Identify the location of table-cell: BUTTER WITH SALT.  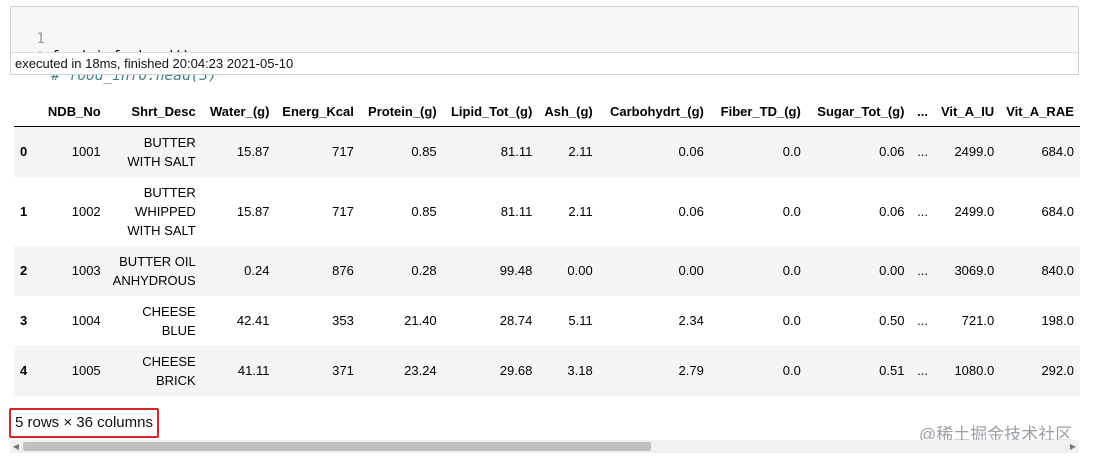
(161, 151).